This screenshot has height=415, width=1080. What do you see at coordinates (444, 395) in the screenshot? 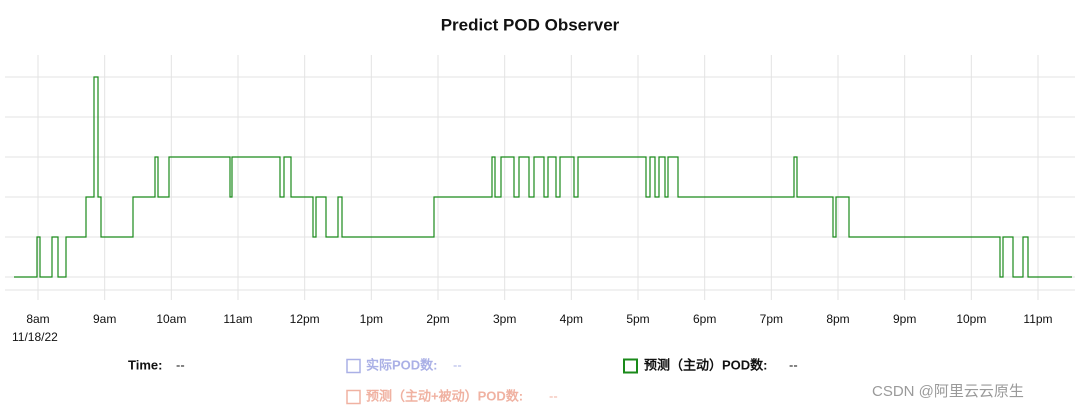
I see `legend-label: 预测（主动+被动）POD数:` at bounding box center [444, 395].